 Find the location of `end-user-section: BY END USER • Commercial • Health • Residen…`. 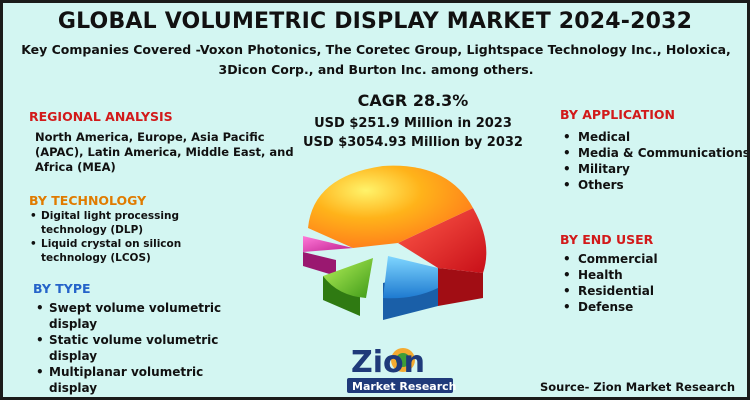

end-user-section: BY END USER • Commercial • Health • Residen… is located at coordinates (650, 273).